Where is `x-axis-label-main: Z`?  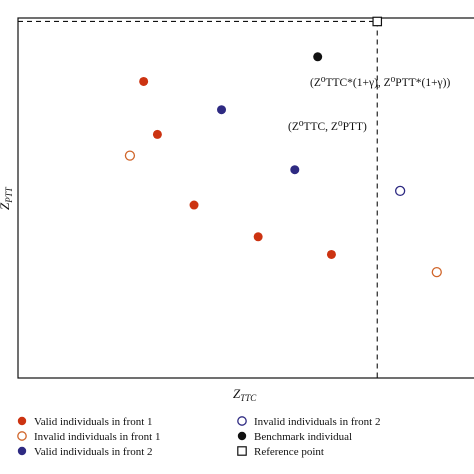 x-axis-label-main: Z is located at coordinates (237, 393).